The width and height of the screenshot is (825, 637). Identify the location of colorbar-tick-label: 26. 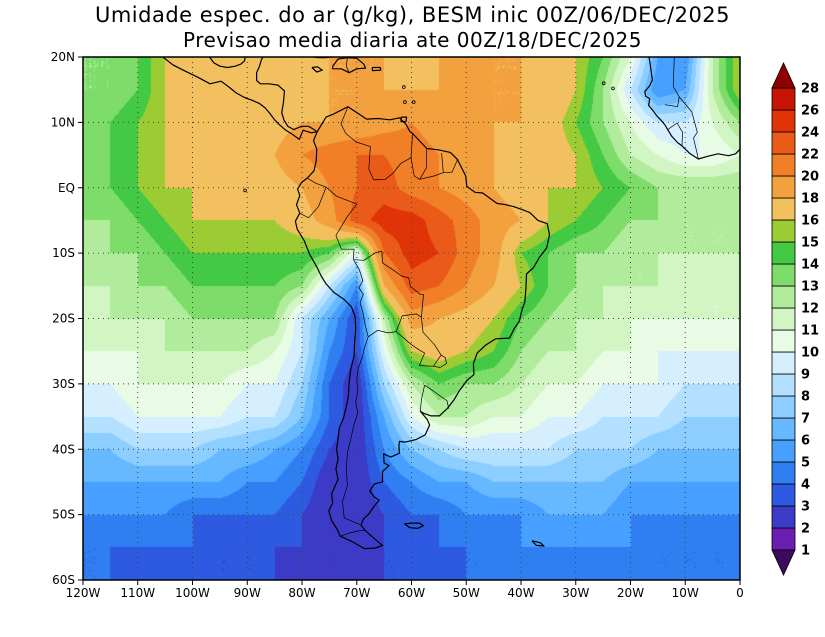
(810, 111).